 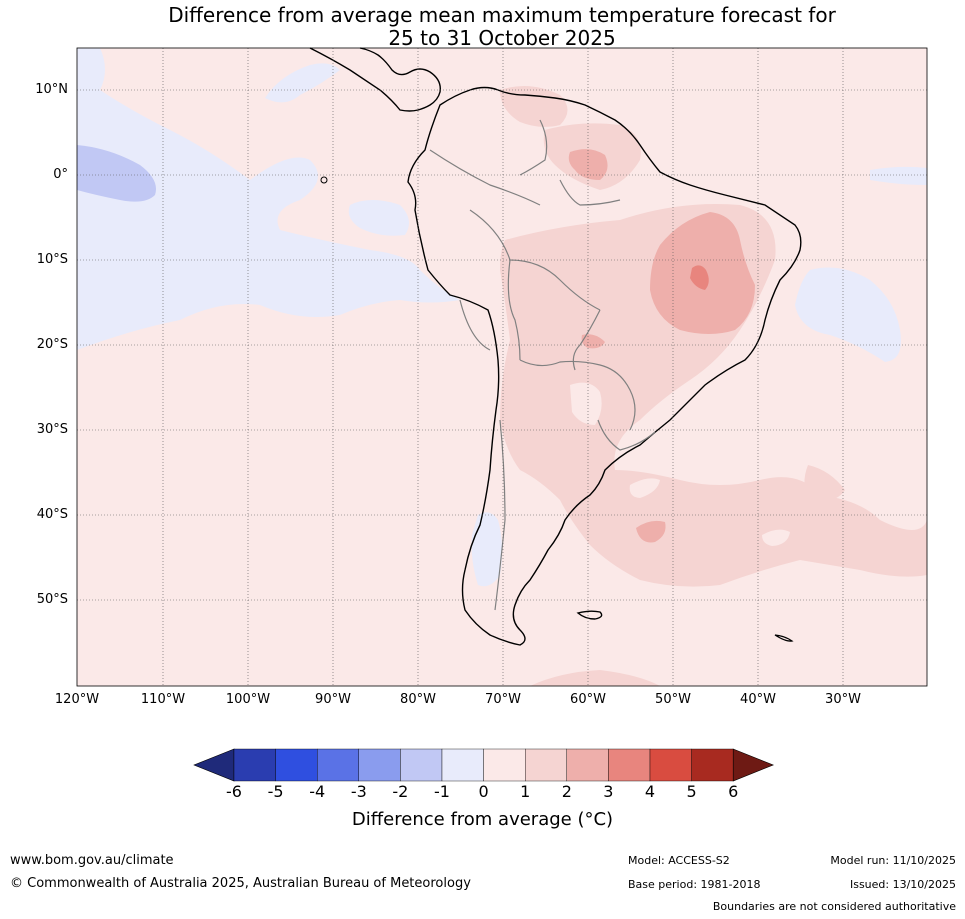 What do you see at coordinates (51, 89) in the screenshot?
I see `lat-label: 10°N` at bounding box center [51, 89].